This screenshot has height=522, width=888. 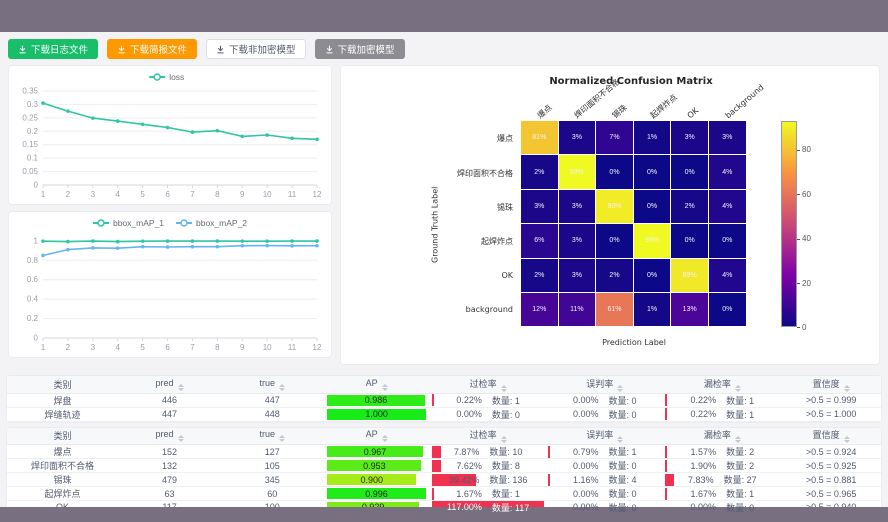 What do you see at coordinates (221, 223) in the screenshot?
I see `svg-text: bbox_mAP_2` at bounding box center [221, 223].